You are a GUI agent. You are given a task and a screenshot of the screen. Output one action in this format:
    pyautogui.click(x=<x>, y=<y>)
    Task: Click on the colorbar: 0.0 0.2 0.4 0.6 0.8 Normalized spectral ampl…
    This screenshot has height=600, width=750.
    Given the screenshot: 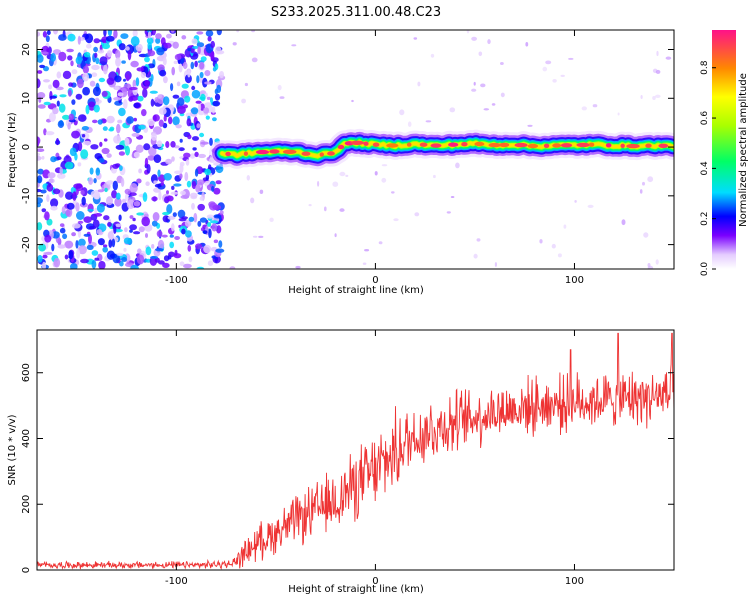 What is the action you would take?
    pyautogui.click(x=724, y=153)
    